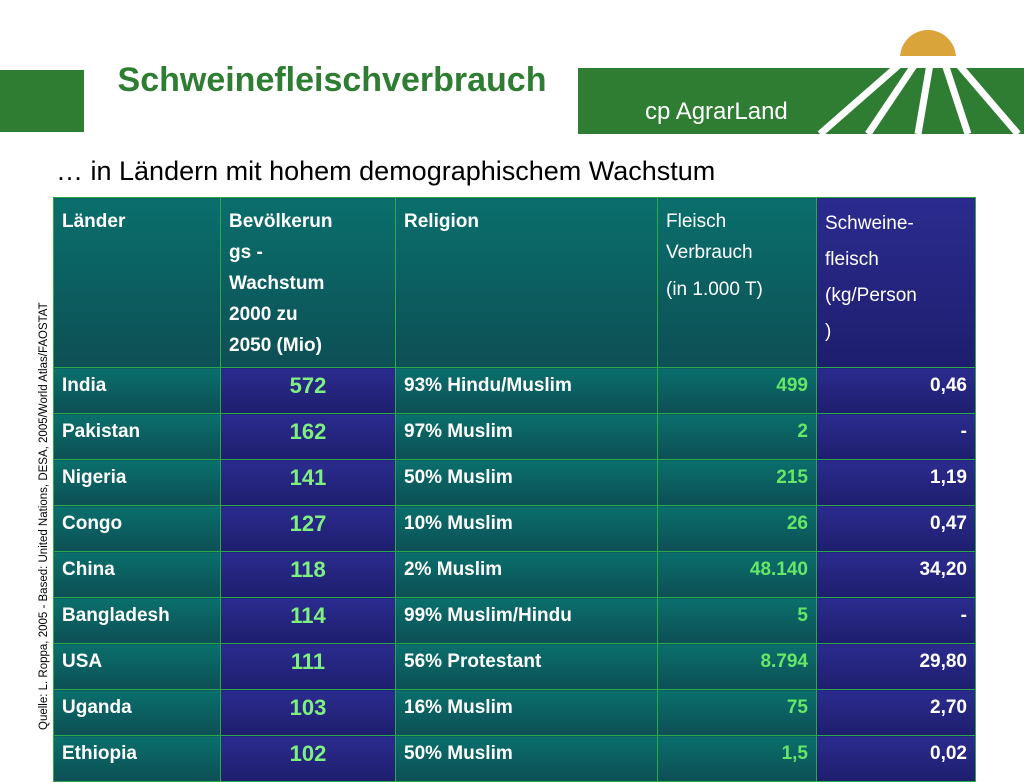 Image resolution: width=1024 pixels, height=782 pixels. I want to click on table-row: Nigeria 141 50% Muslim 215 1,19, so click(514, 482).